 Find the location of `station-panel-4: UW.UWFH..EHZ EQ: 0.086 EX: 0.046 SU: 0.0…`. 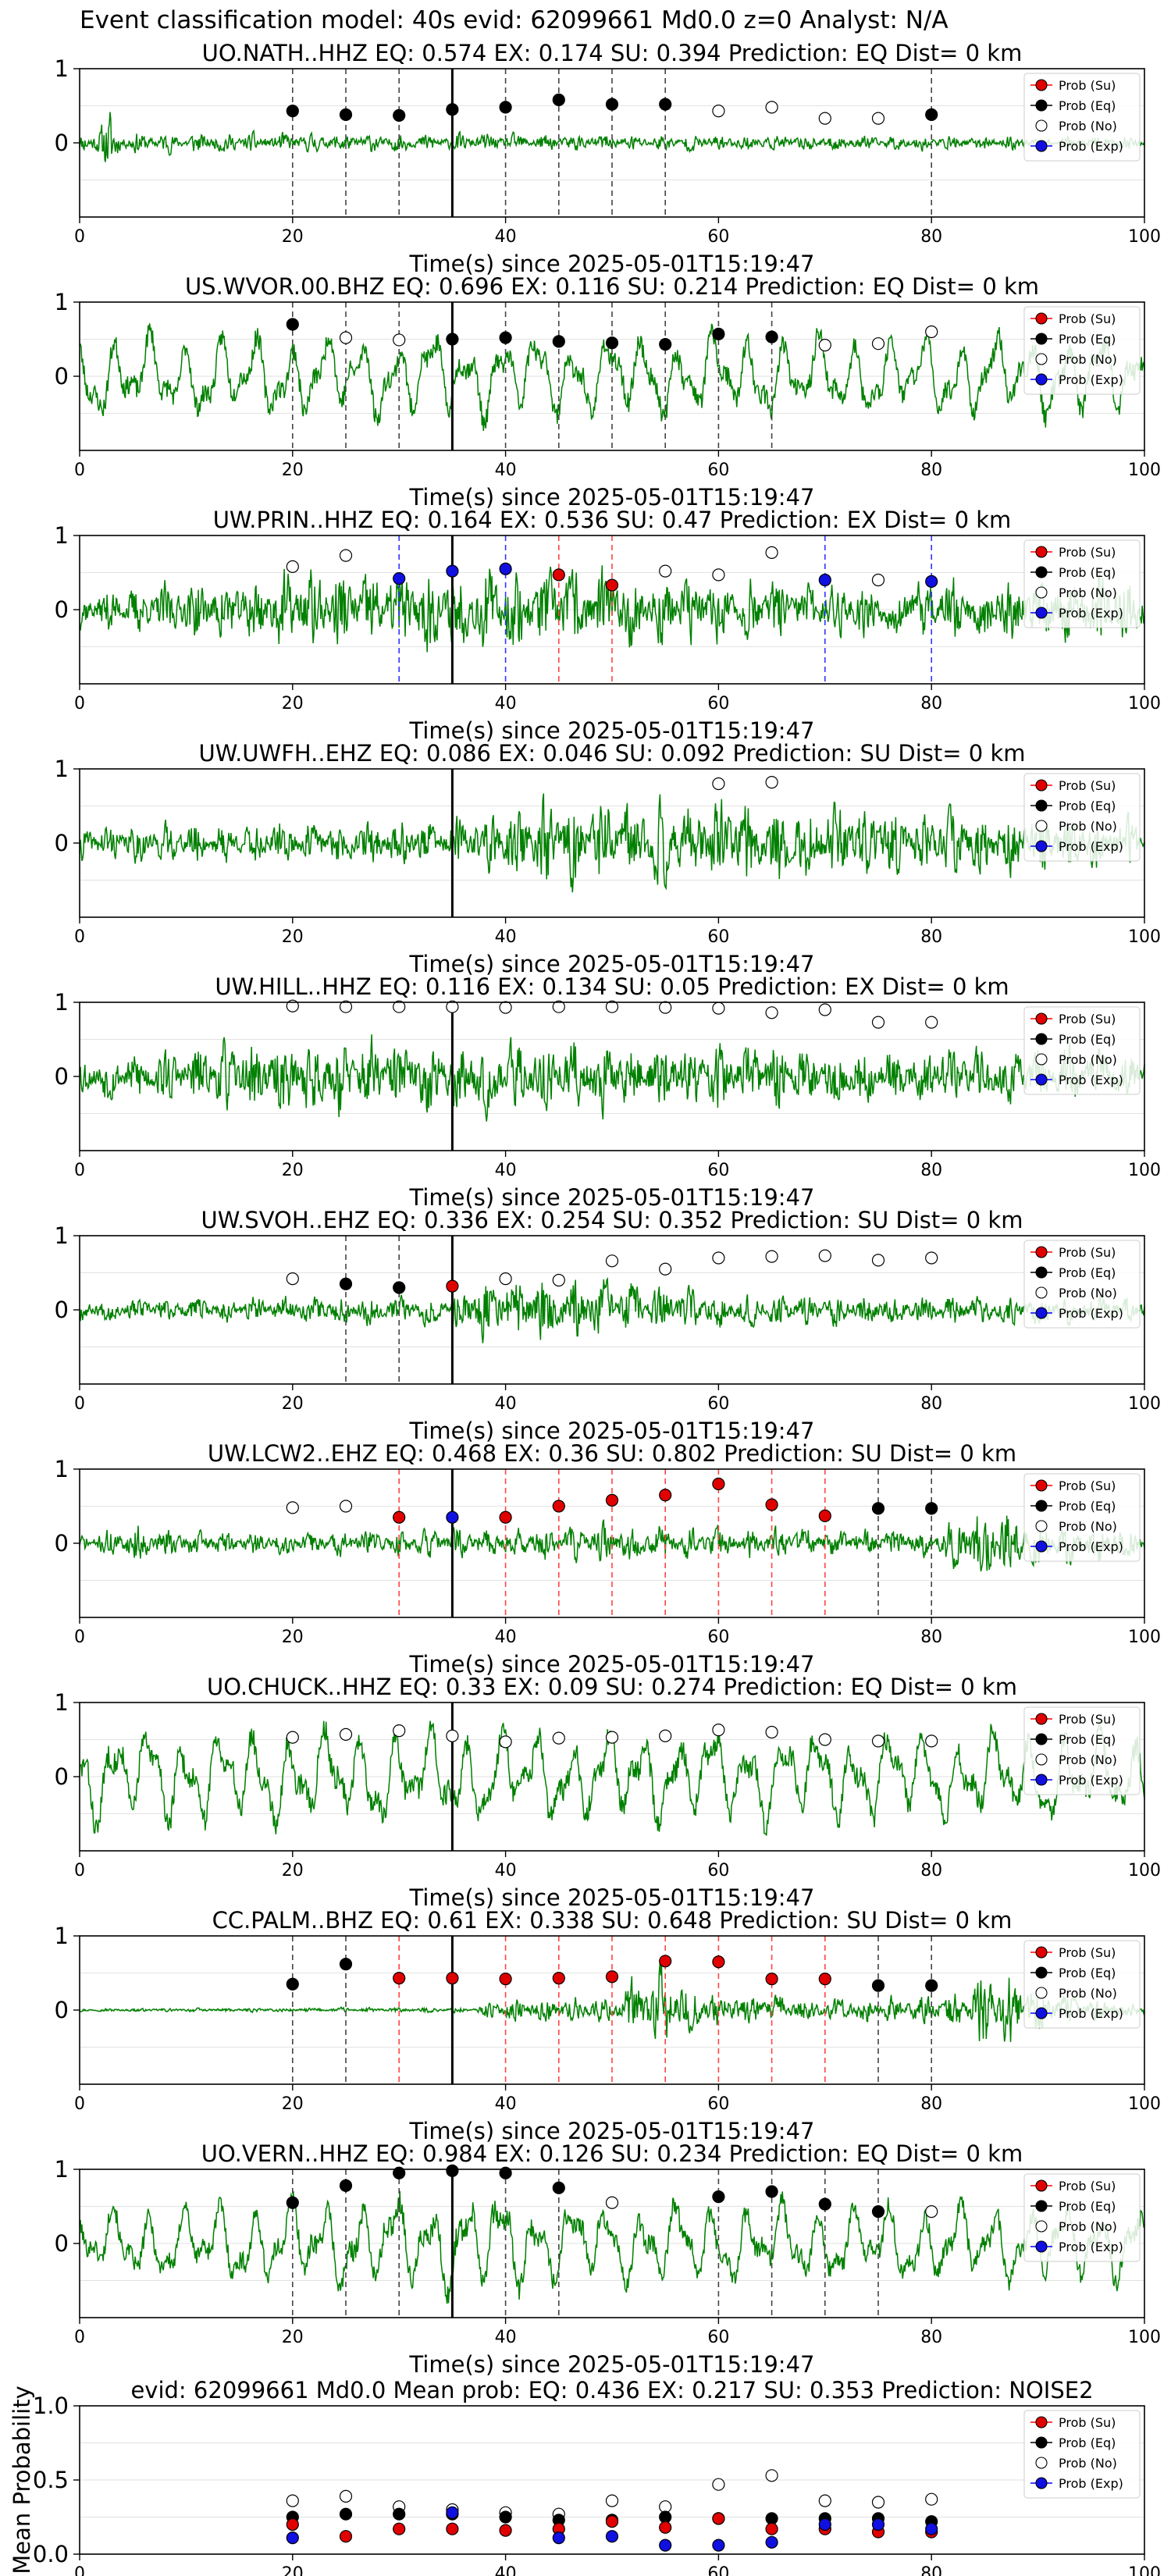

station-panel-4: UW.UWFH..EHZ EQ: 0.086 EX: 0.046 SU: 0.0… is located at coordinates (608, 858).